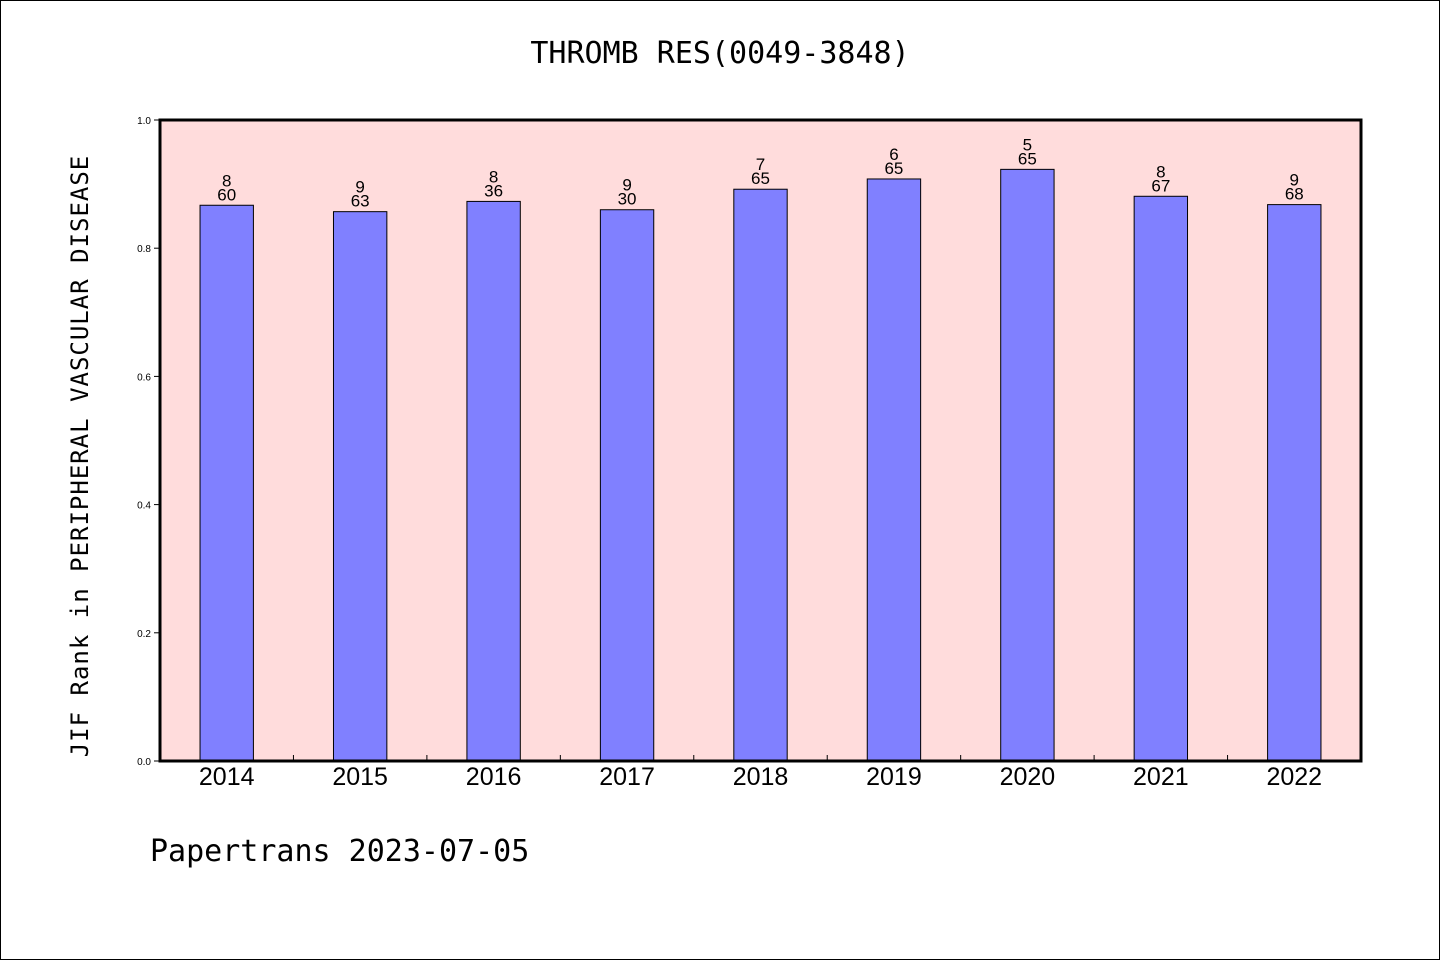 The width and height of the screenshot is (1440, 960). Describe the element at coordinates (1294, 194) in the screenshot. I see `bar-total-label: 68` at that location.